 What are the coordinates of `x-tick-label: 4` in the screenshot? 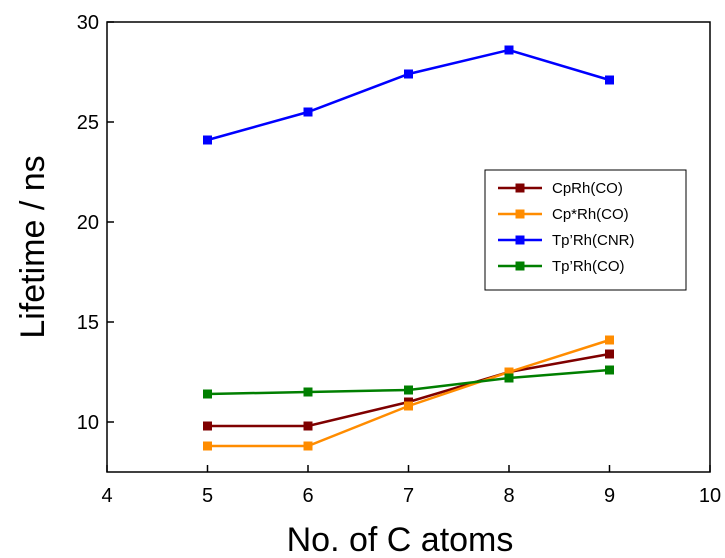 It's located at (106, 496).